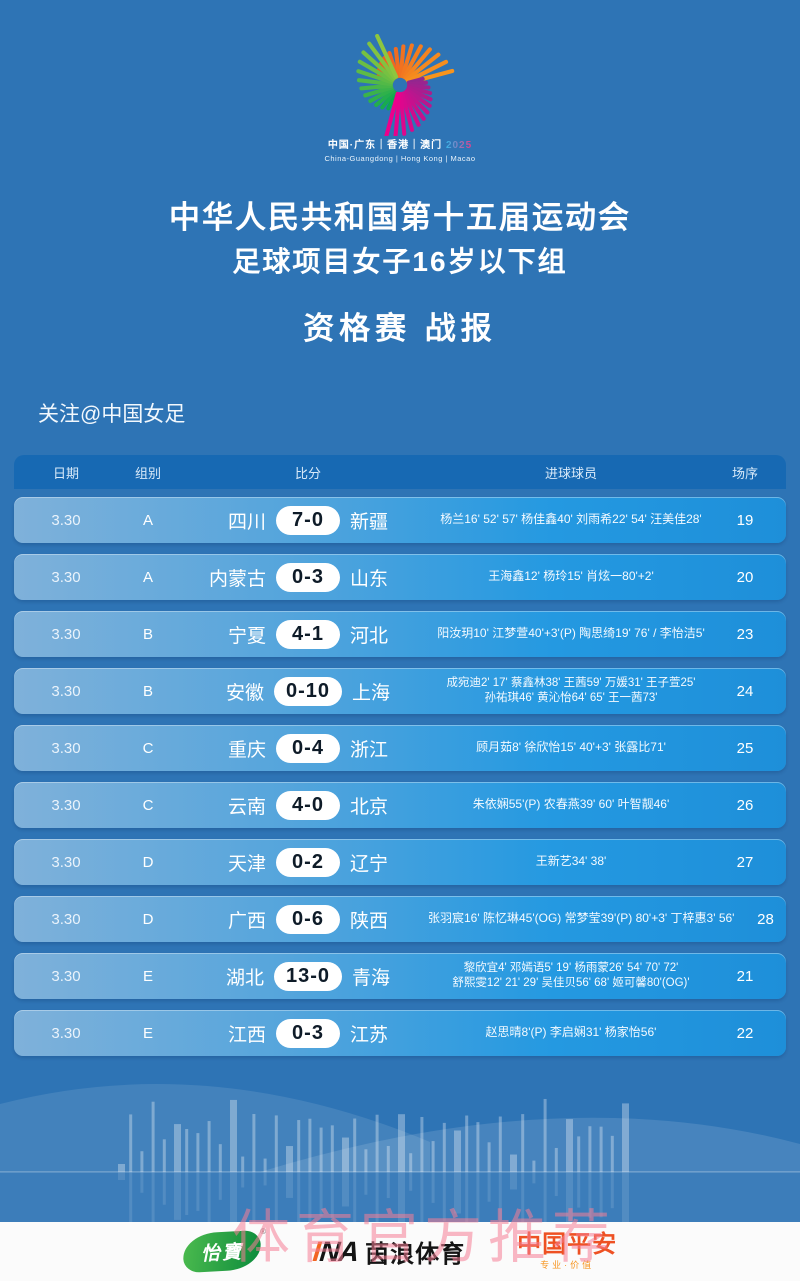  What do you see at coordinates (745, 520) in the screenshot?
I see `match-number-cell: 19` at bounding box center [745, 520].